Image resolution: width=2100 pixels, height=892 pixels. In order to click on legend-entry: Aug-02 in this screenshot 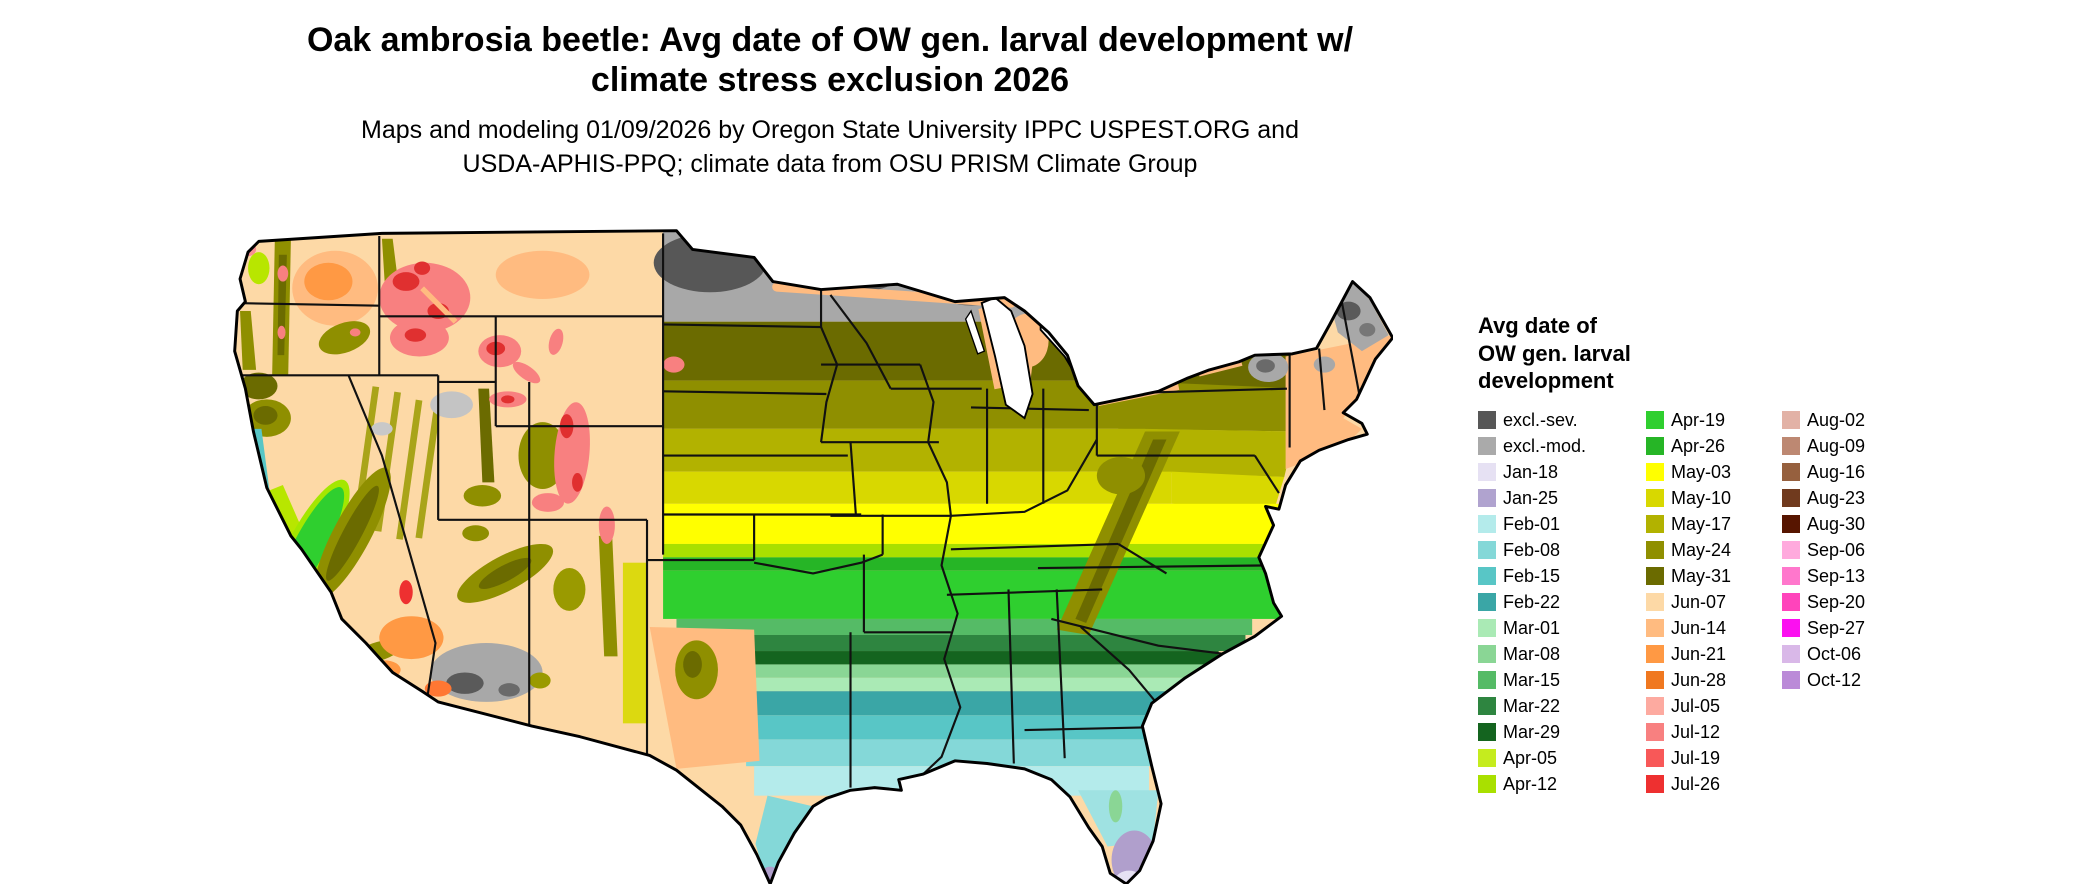, I will do `click(1847, 420)`.